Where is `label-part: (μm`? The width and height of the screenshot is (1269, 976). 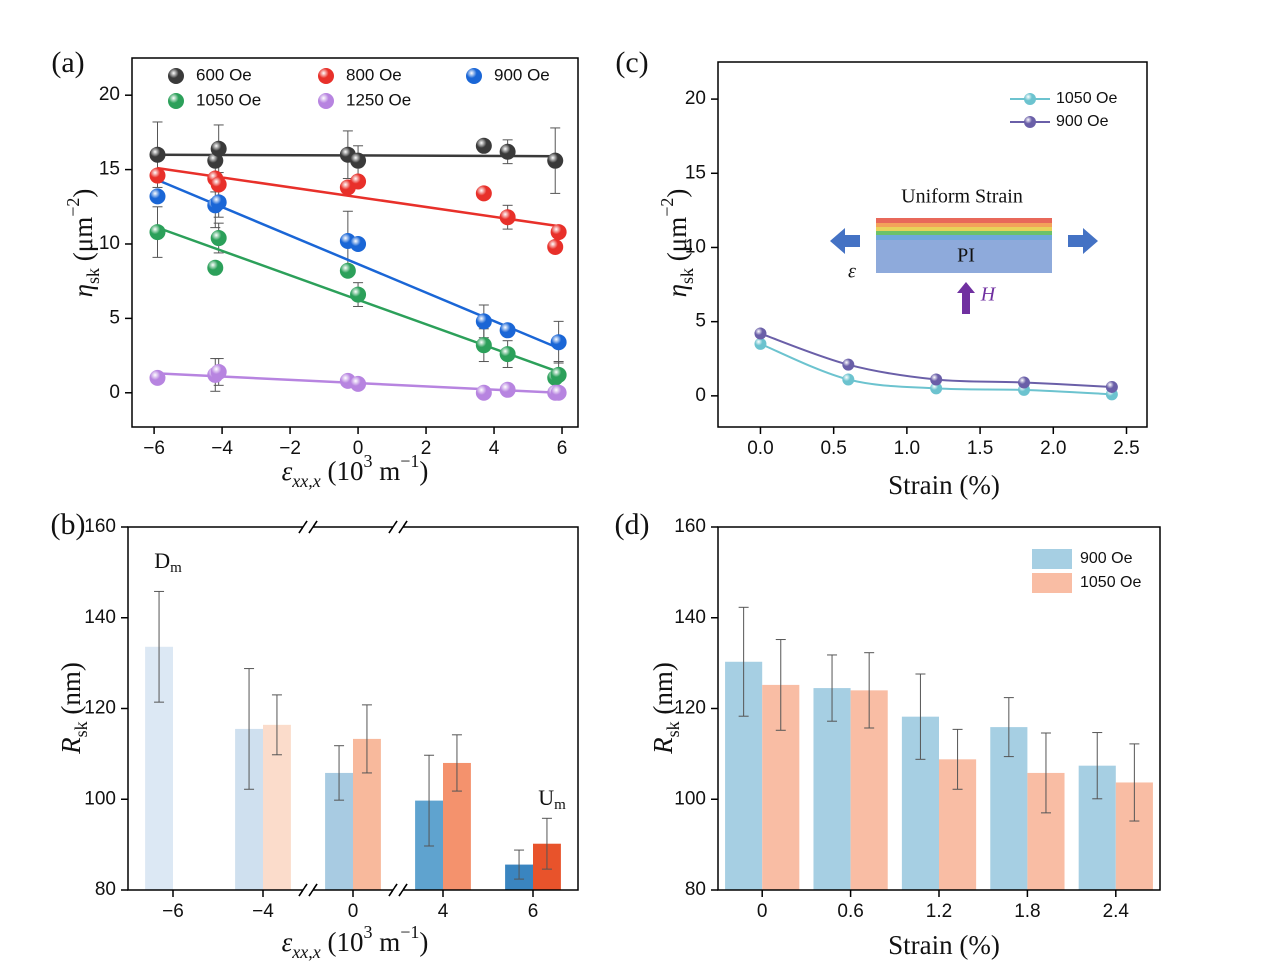
label-part: (μm is located at coordinates (677, 242).